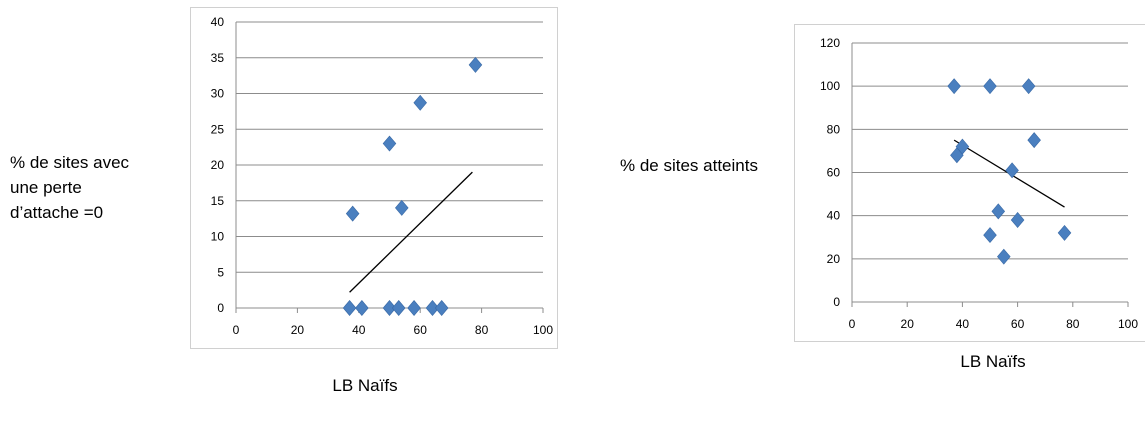 The height and width of the screenshot is (422, 1145). What do you see at coordinates (1128, 324) in the screenshot?
I see `chart-2-xtick-label: 100` at bounding box center [1128, 324].